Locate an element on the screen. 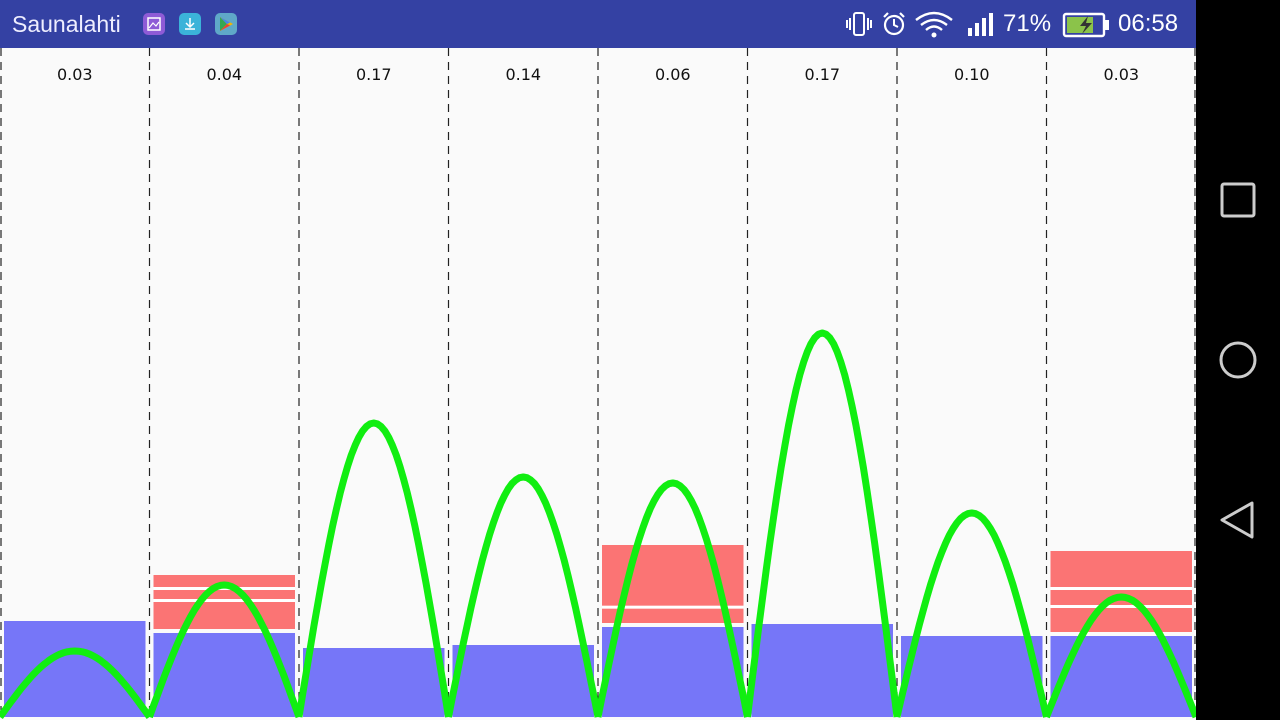 The width and height of the screenshot is (1280, 720). navigation-bar is located at coordinates (1238, 360).